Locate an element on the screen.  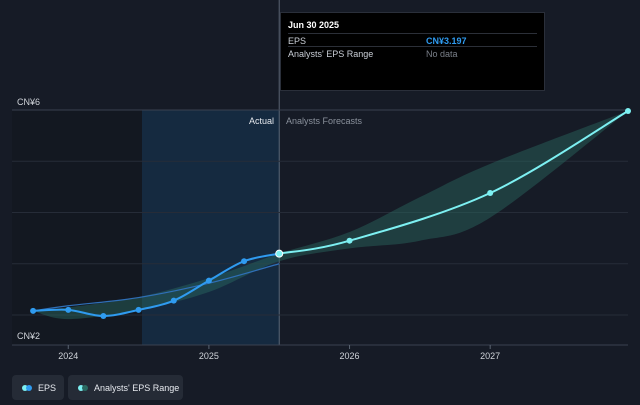
past-shade is located at coordinates (77, 227).